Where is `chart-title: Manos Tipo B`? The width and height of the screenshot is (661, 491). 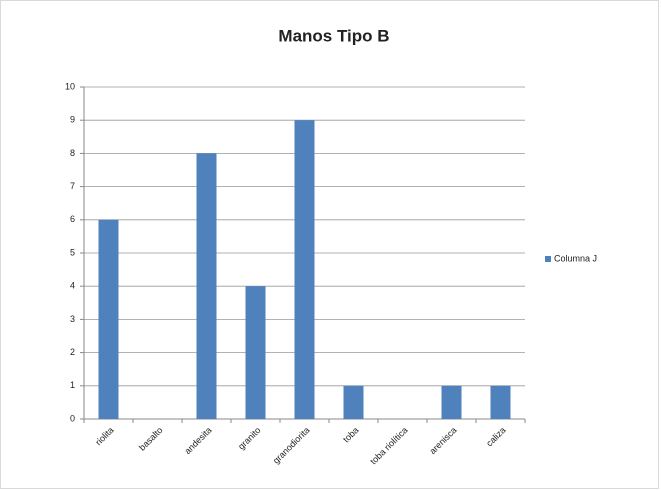
chart-title: Manos Tipo B is located at coordinates (333, 35).